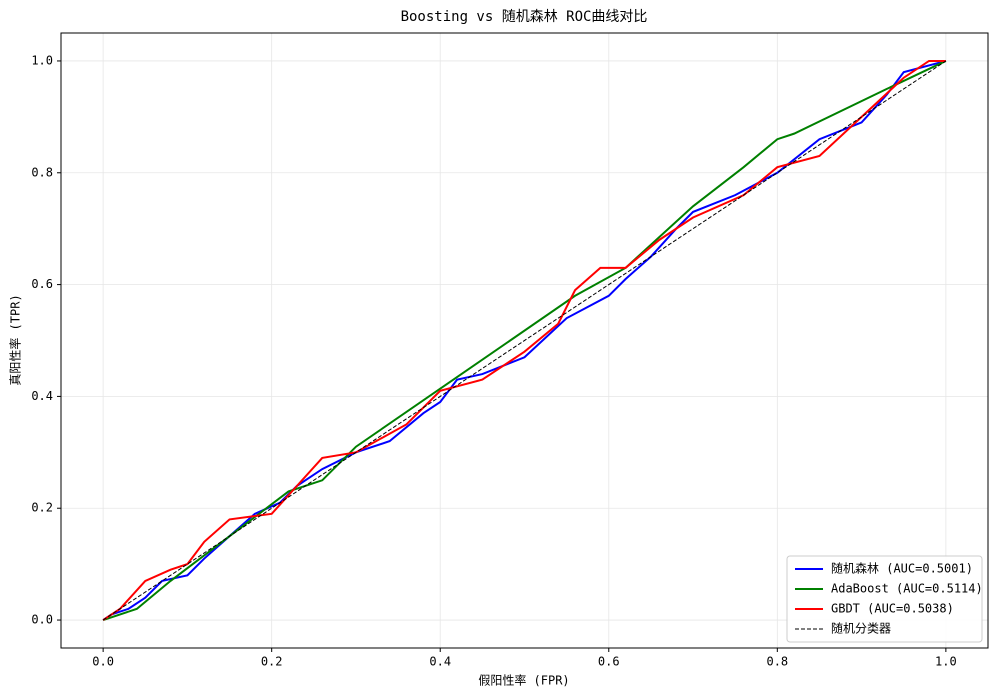 The width and height of the screenshot is (999, 698). Describe the element at coordinates (272, 662) in the screenshot. I see `x-tick-label: 0.2` at that location.